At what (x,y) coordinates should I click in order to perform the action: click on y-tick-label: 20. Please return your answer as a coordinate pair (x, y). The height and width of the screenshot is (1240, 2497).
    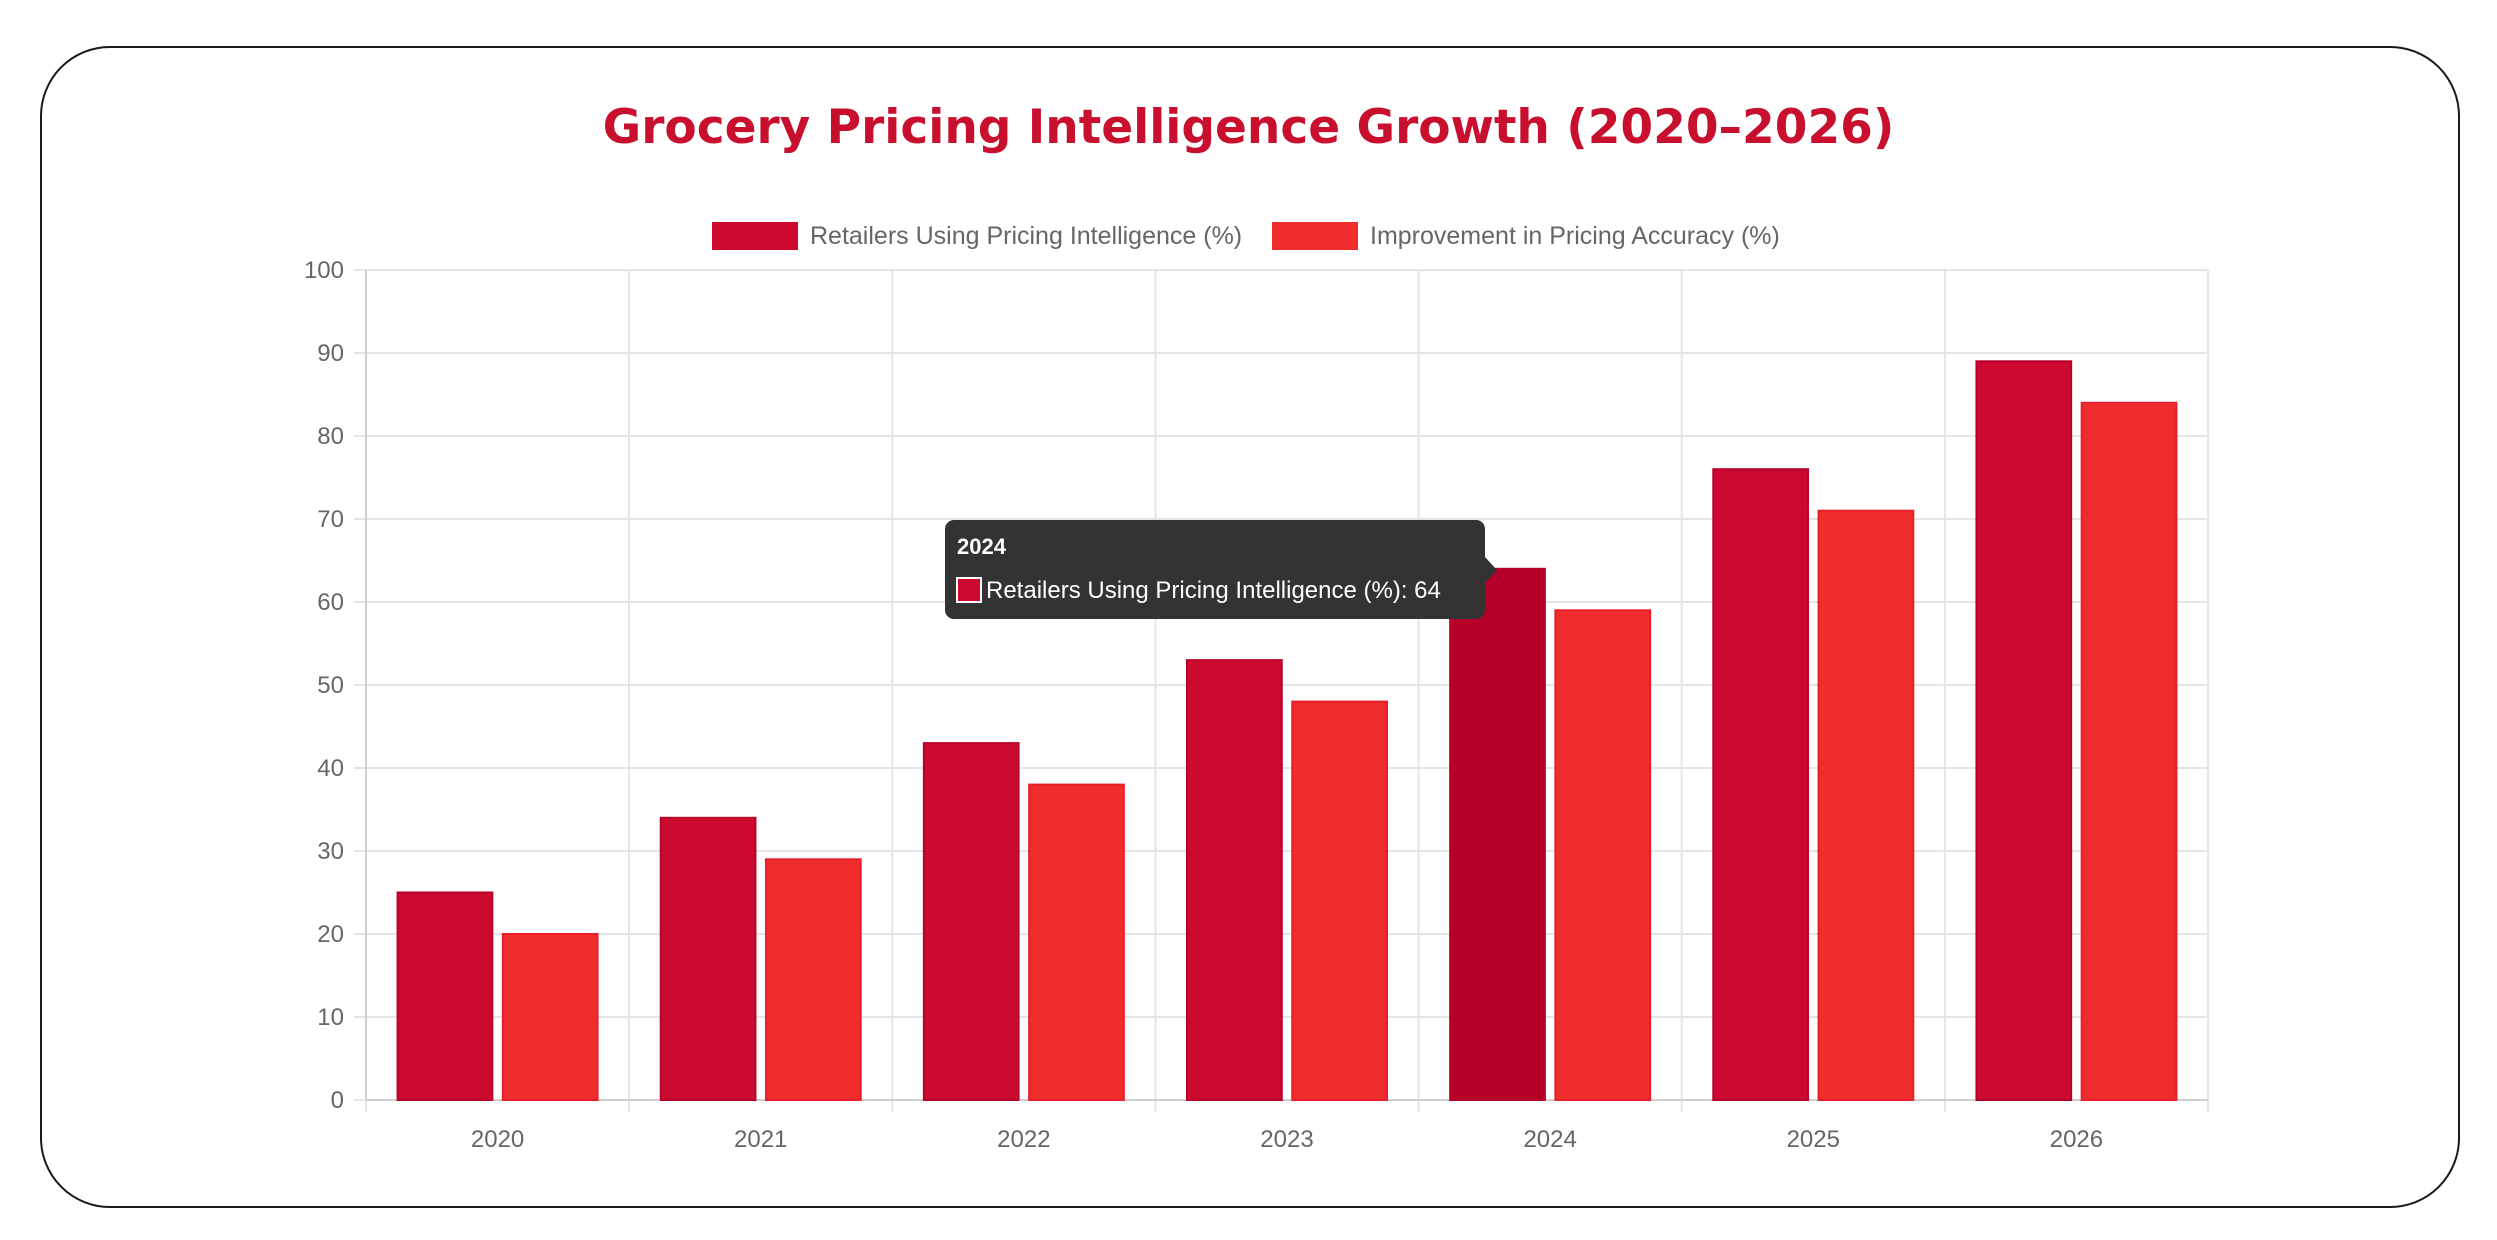
    Looking at the image, I should click on (330, 934).